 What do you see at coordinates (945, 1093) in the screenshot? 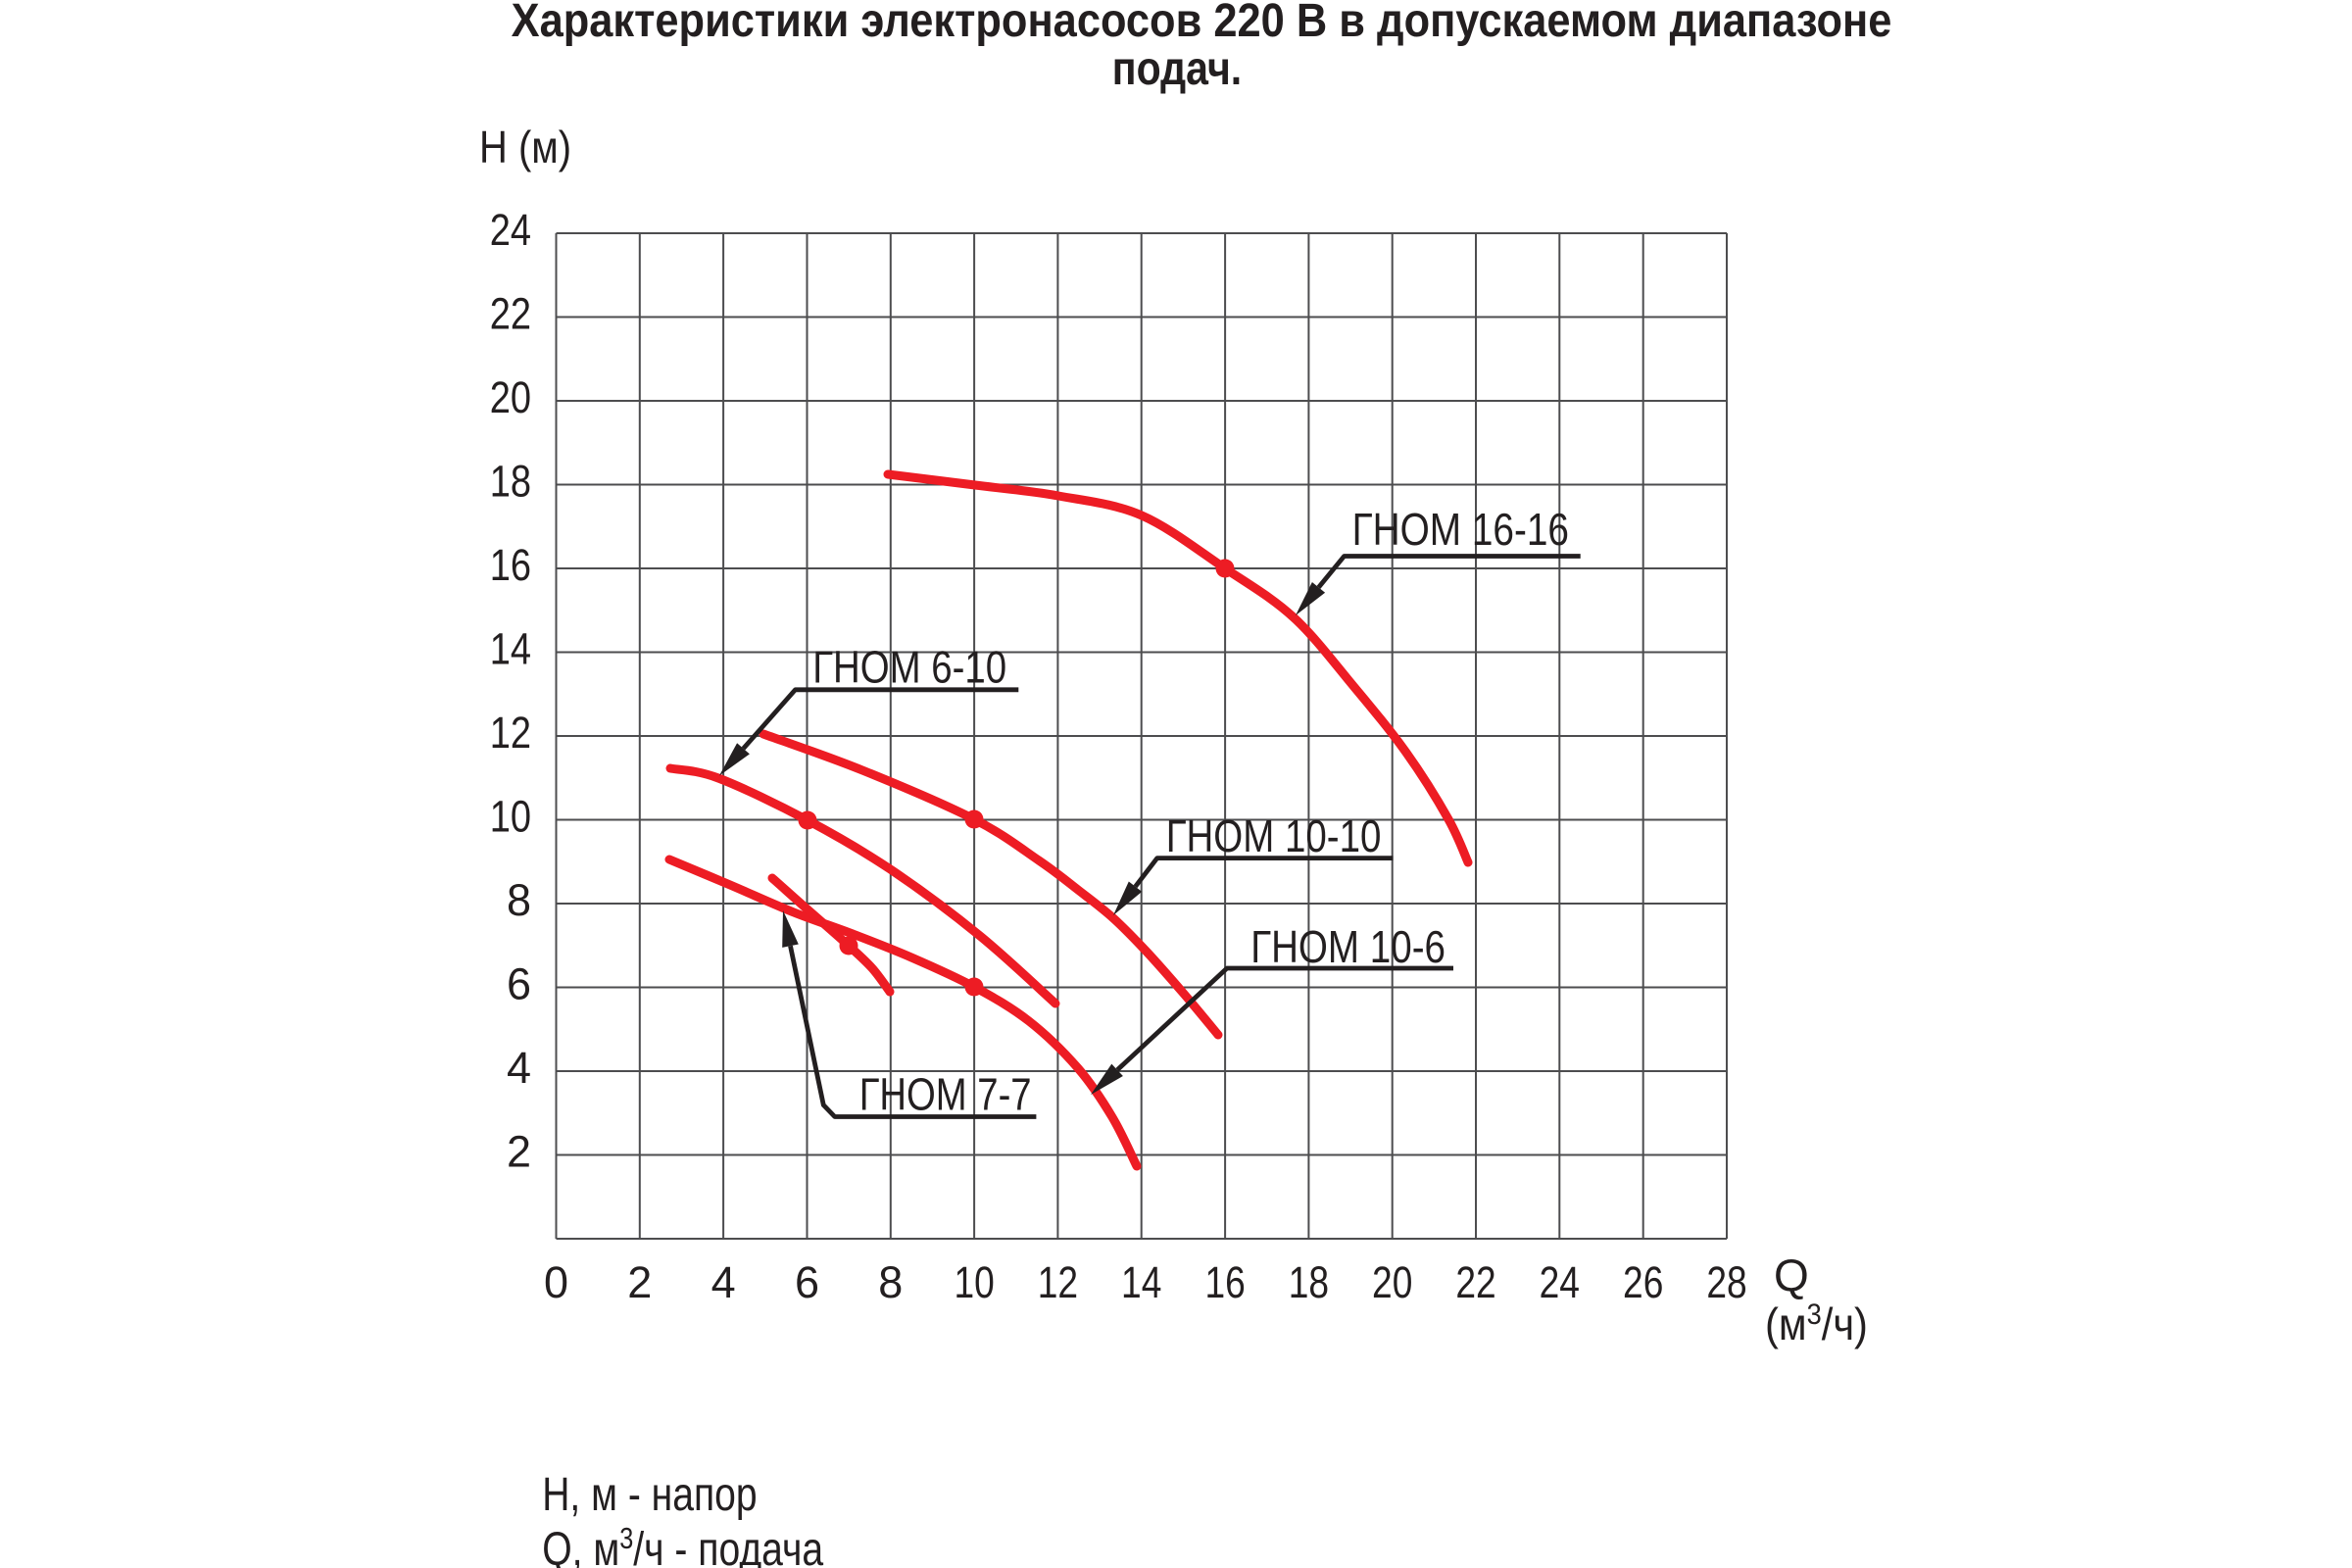
I see `svg-text: ГНОМ 7-7` at bounding box center [945, 1093].